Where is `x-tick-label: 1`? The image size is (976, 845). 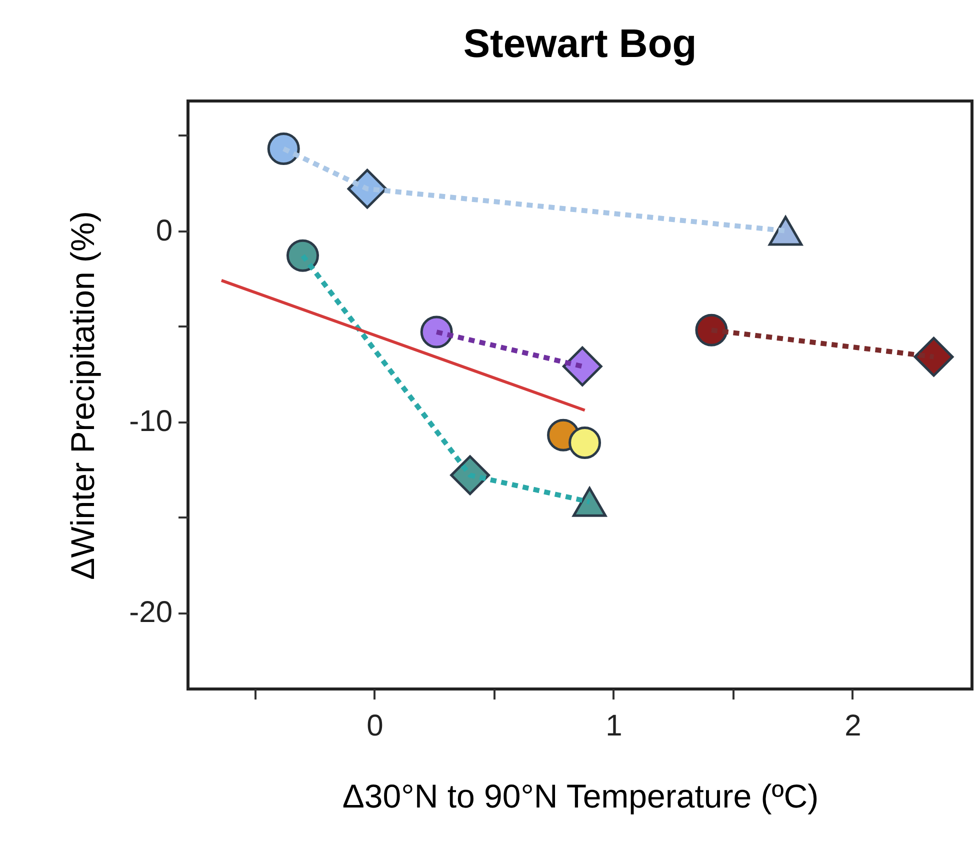 x-tick-label: 1 is located at coordinates (614, 726).